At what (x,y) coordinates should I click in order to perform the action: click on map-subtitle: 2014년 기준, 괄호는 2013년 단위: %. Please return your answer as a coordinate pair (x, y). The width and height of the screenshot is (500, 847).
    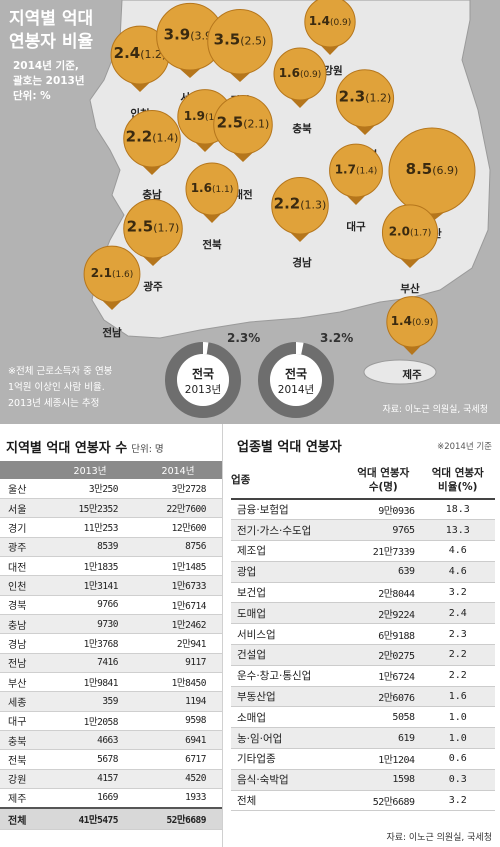
    Looking at the image, I should click on (49, 81).